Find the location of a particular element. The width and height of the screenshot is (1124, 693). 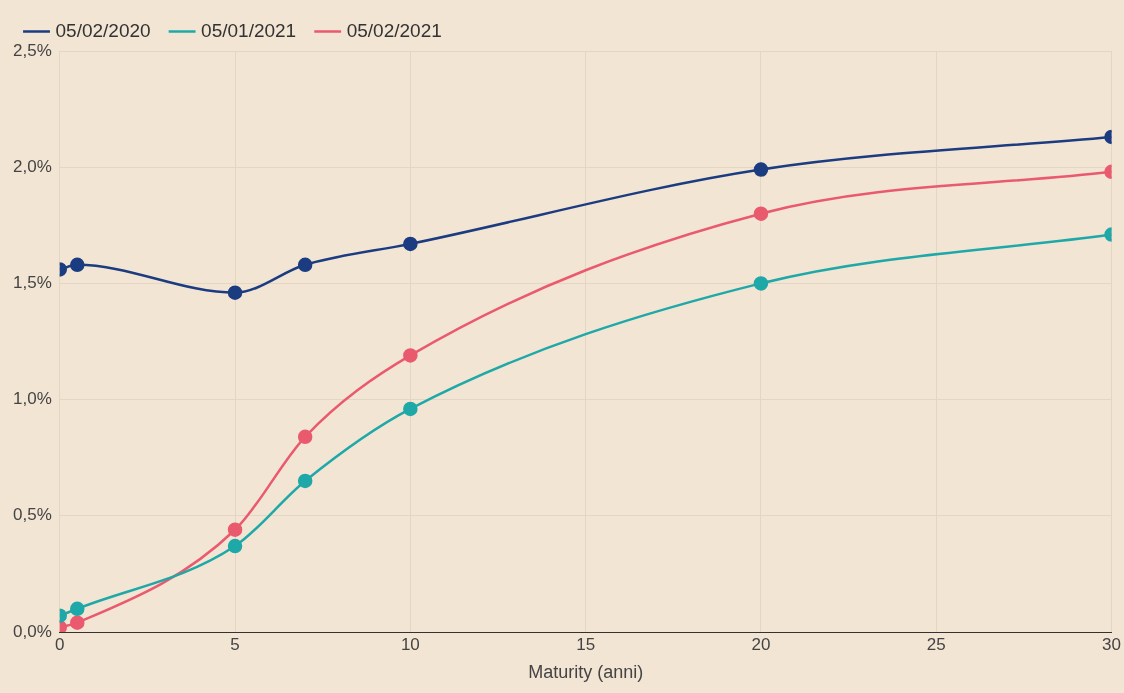

x-tick-label: 5 is located at coordinates (235, 644).